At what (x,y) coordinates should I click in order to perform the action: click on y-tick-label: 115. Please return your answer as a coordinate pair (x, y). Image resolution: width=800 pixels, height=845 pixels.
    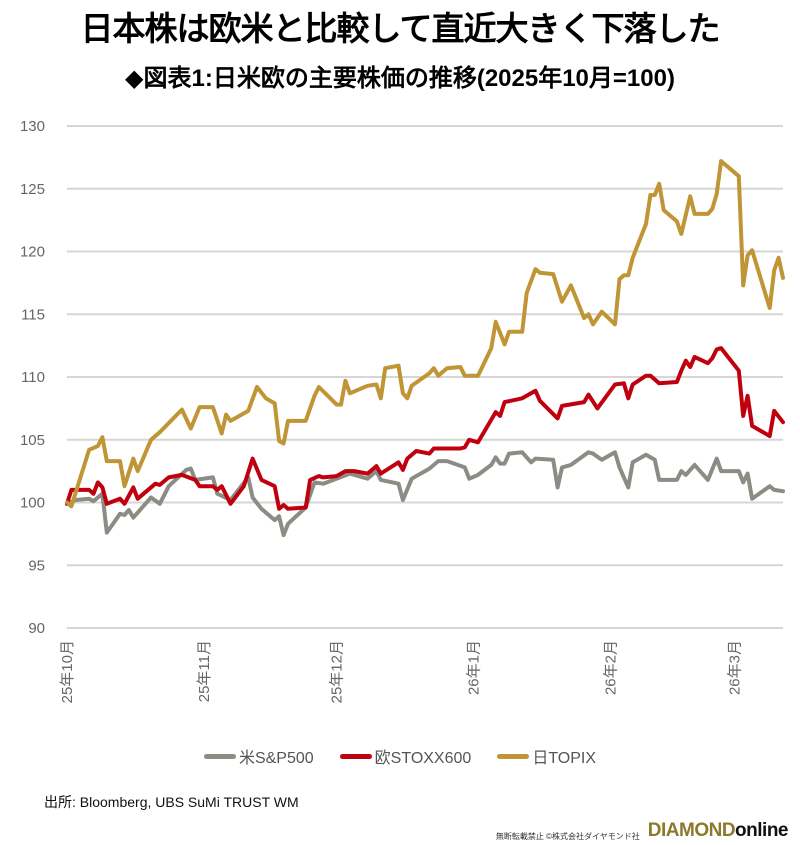
    Looking at the image, I should click on (33, 314).